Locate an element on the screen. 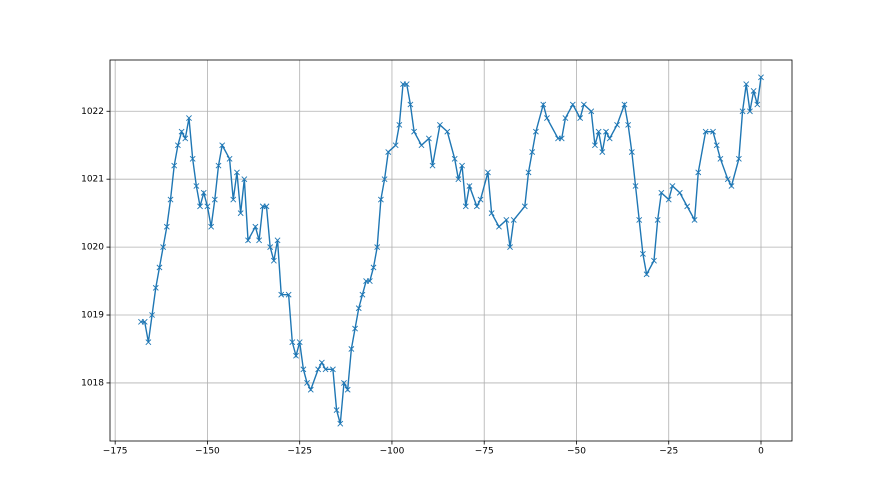 This screenshot has height=495, width=880. y-tick-label: 1020 is located at coordinates (92, 248).